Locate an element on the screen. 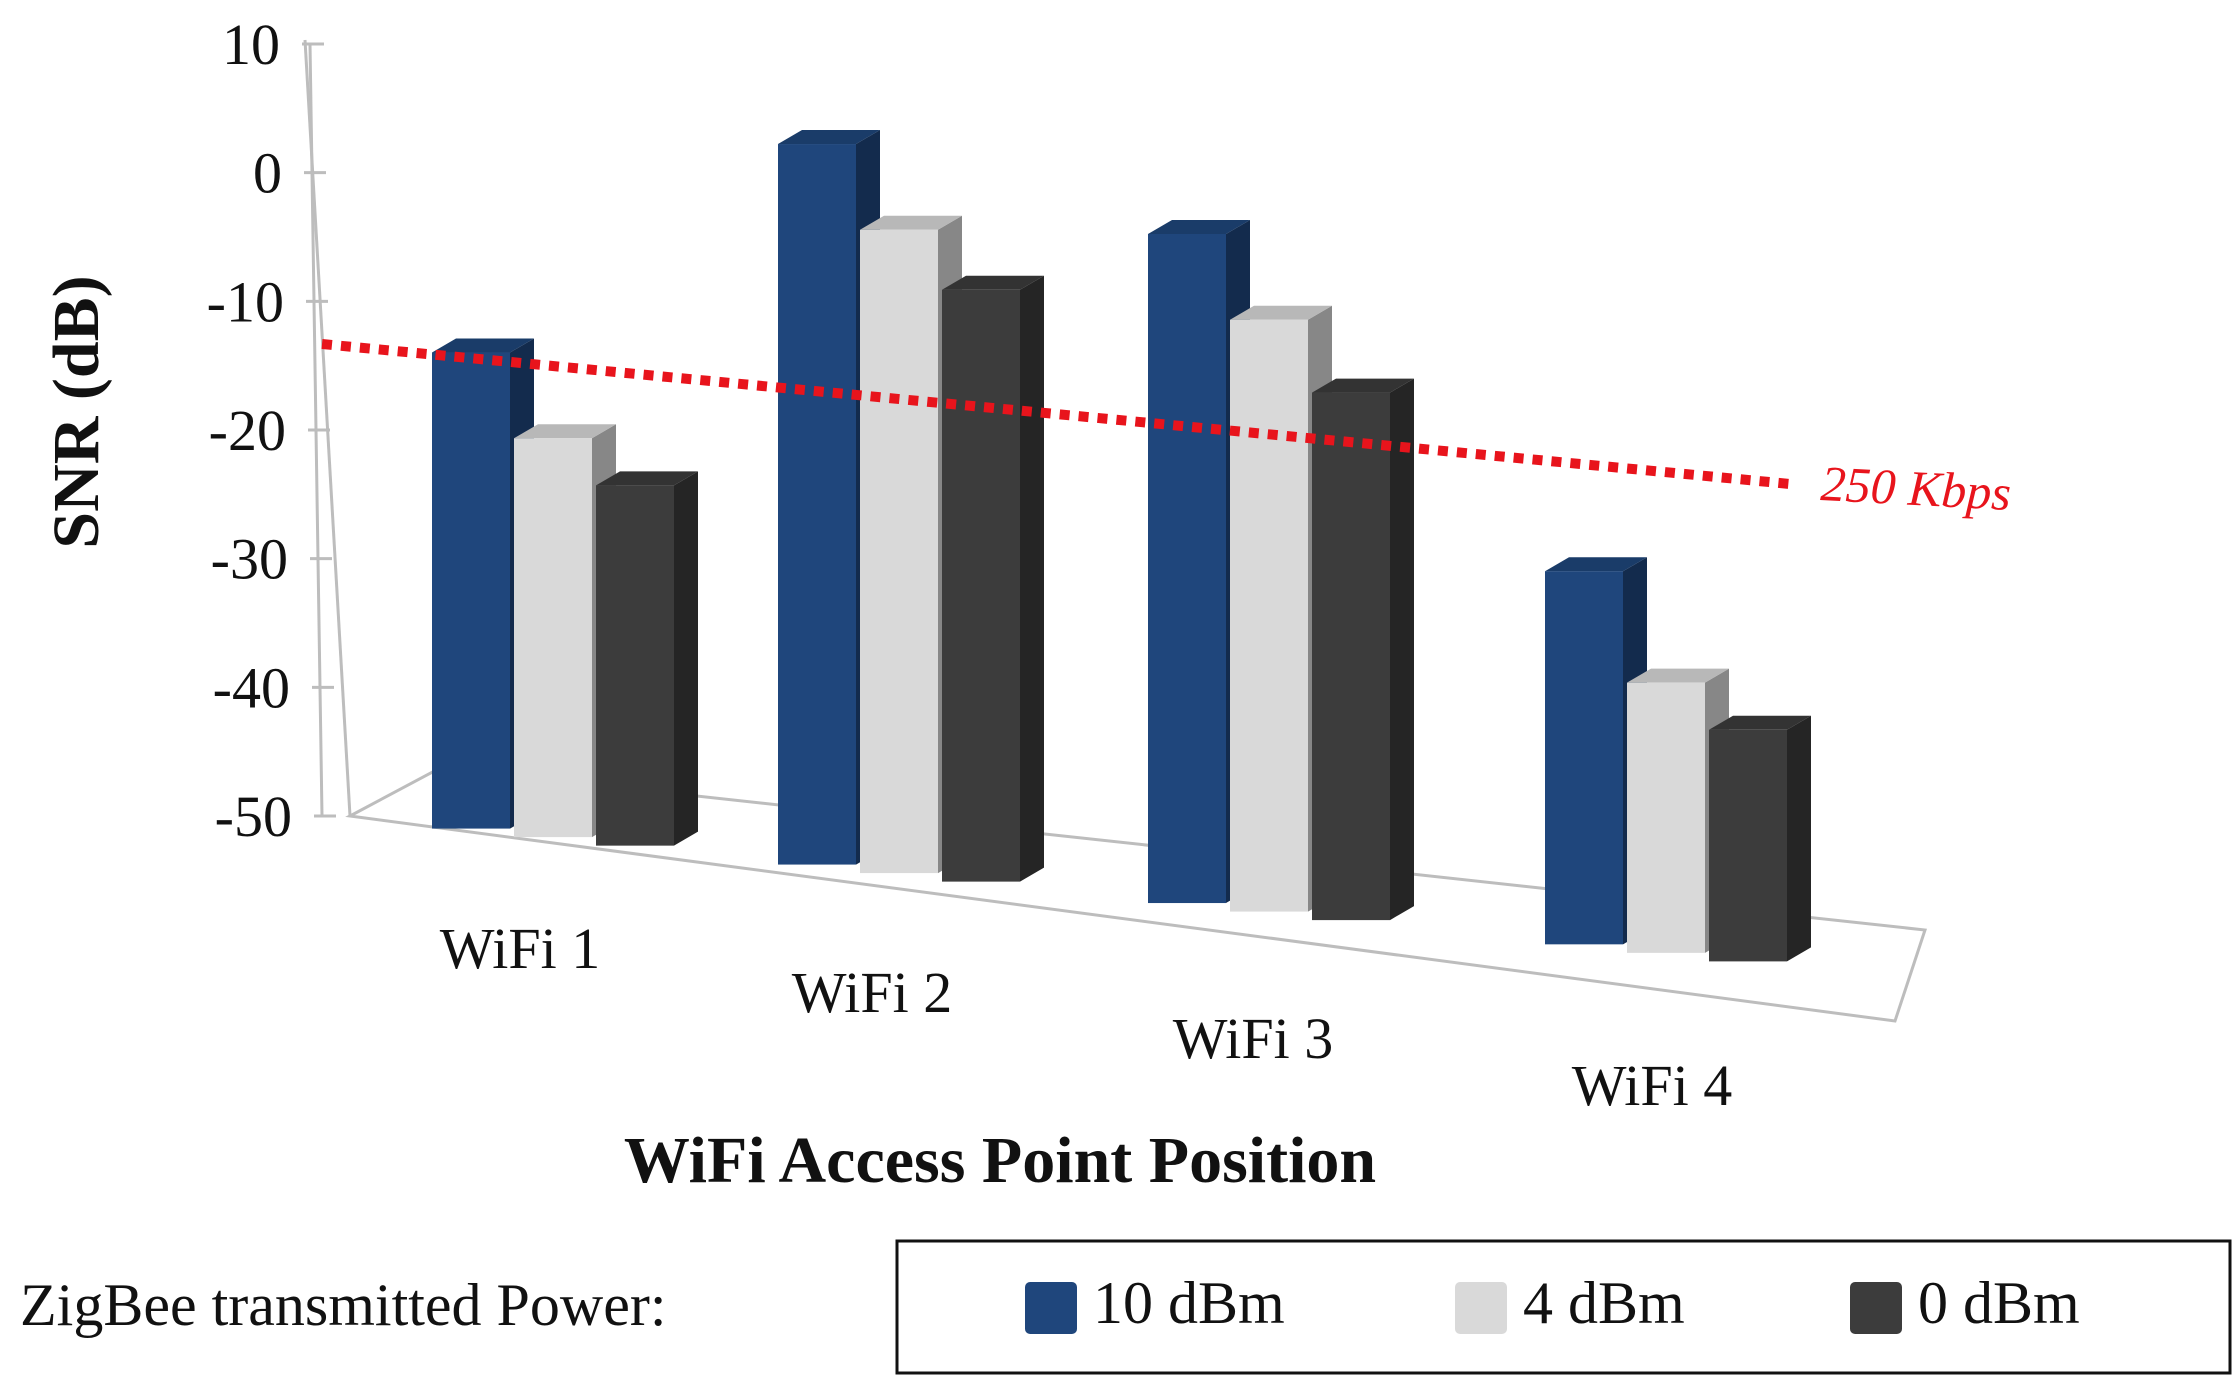 Image resolution: width=2237 pixels, height=1386 pixels. legend-box is located at coordinates (1563, 1307).